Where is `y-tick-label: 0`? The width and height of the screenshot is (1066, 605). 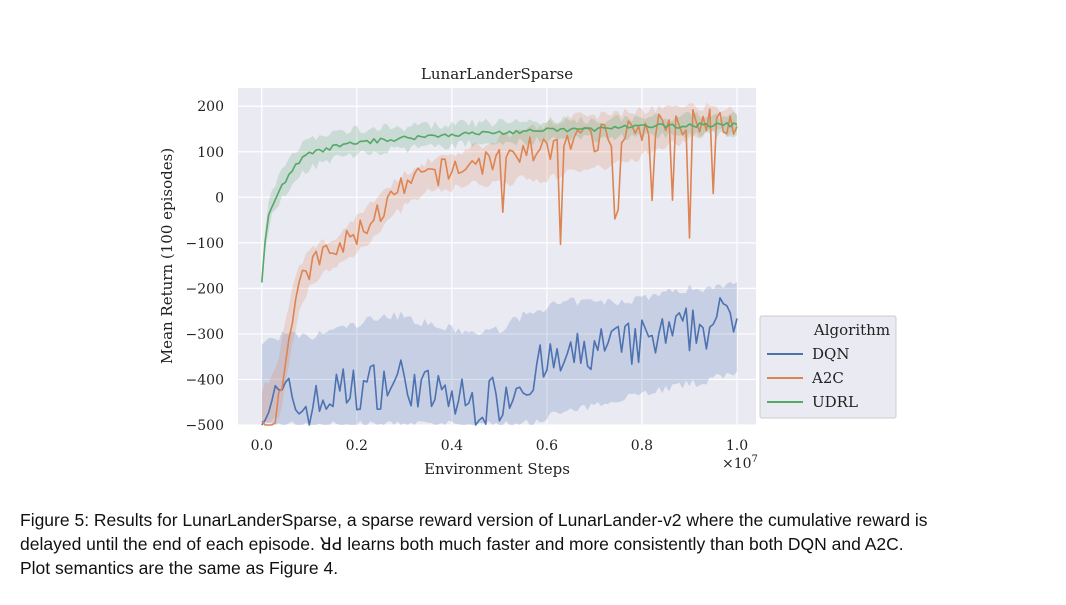 y-tick-label: 0 is located at coordinates (219, 198).